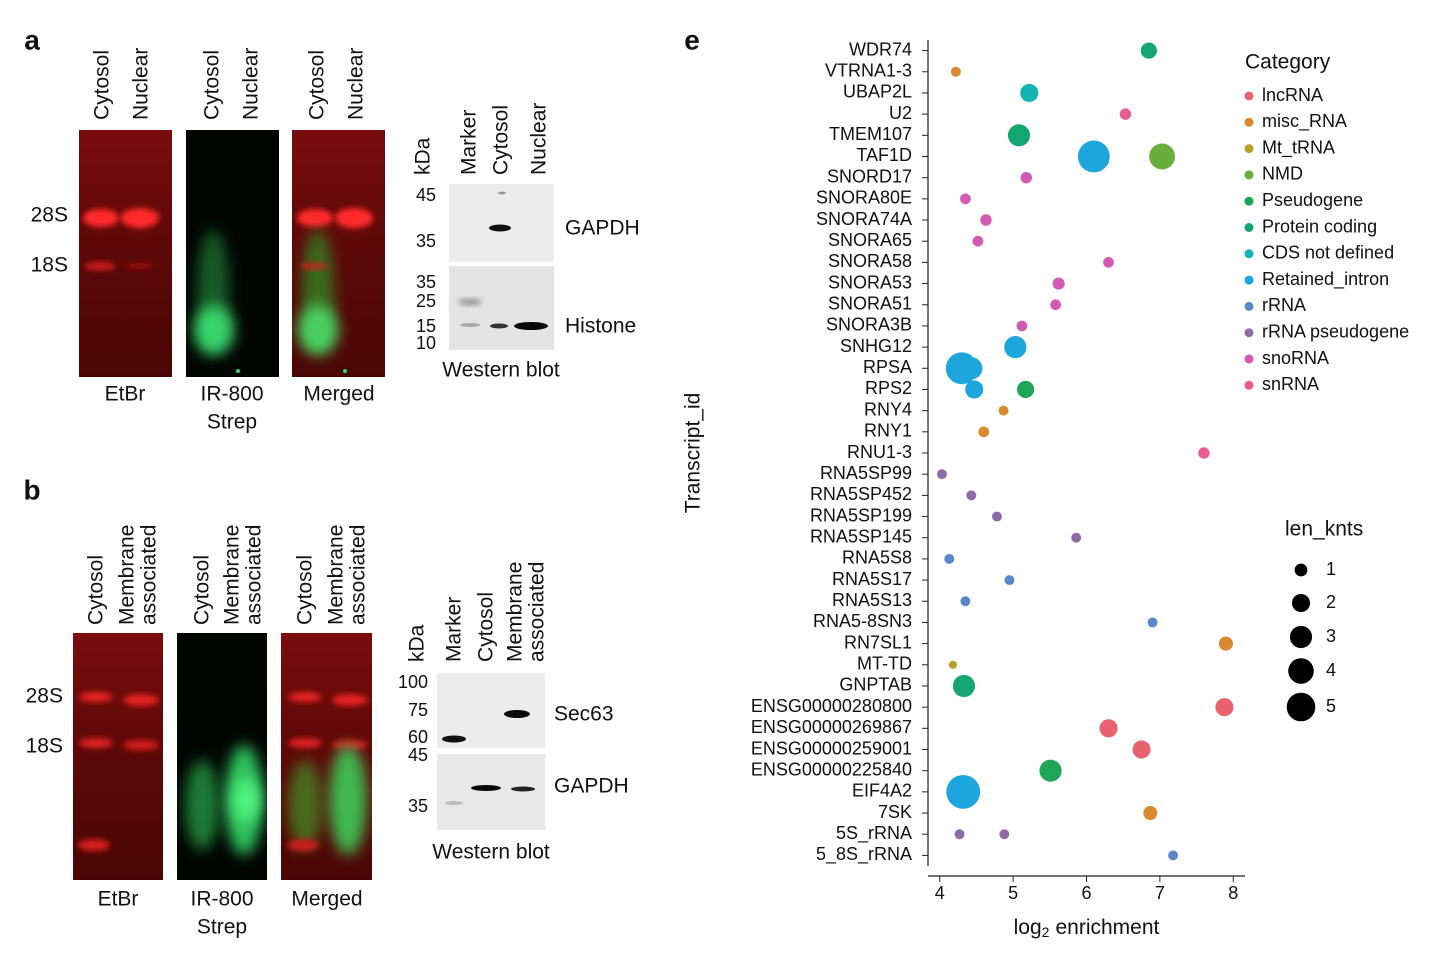  Describe the element at coordinates (864, 219) in the screenshot. I see `y-tick-label: SNORA74A` at that location.